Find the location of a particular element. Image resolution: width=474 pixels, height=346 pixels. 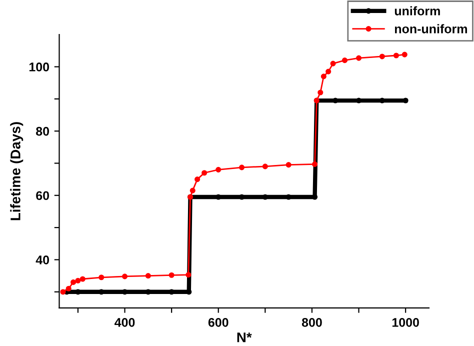

y-tick-label: 80 is located at coordinates (43, 131).